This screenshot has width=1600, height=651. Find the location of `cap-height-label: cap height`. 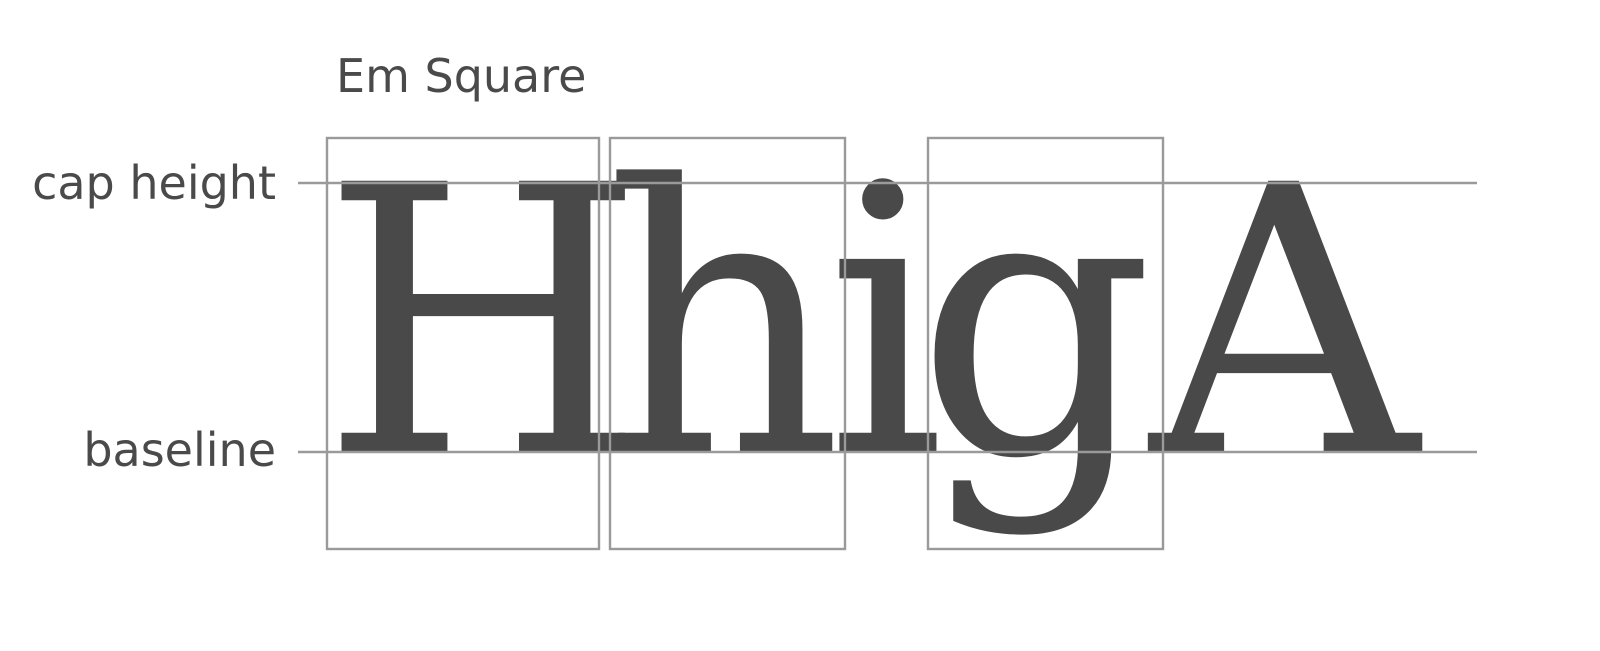

cap-height-label: cap height is located at coordinates (154, 183).